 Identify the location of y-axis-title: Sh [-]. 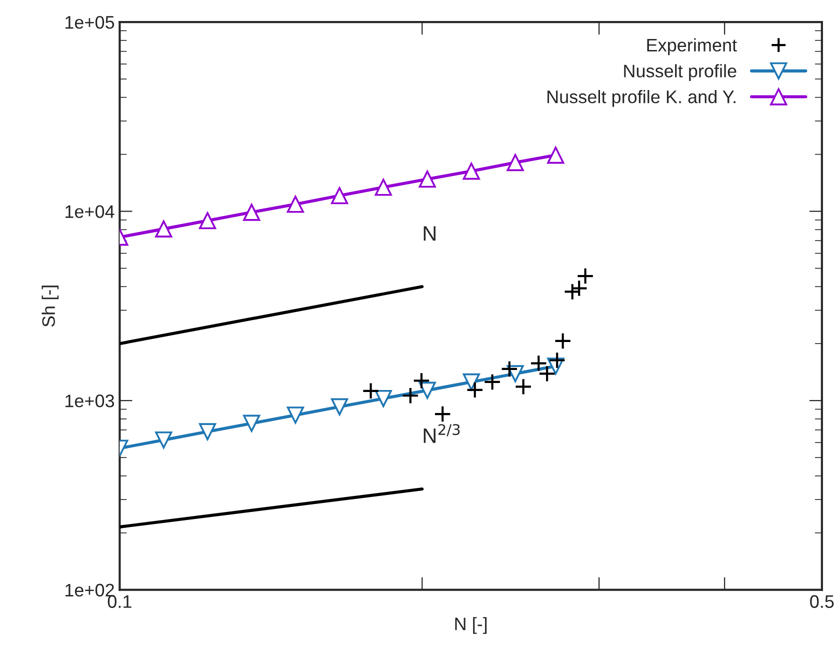
(50, 306).